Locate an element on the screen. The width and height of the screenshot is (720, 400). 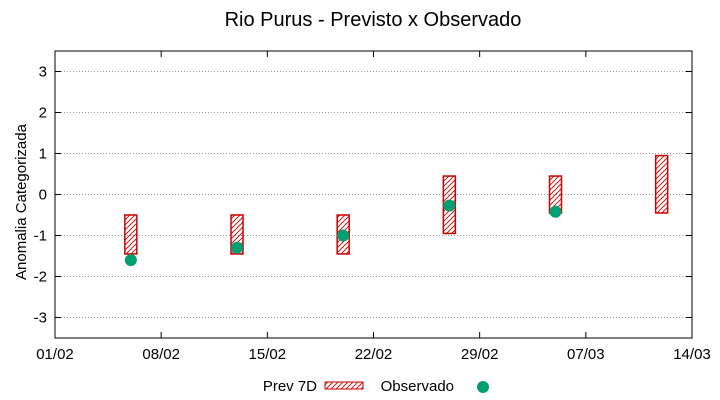
x-tick-label: 14/03 is located at coordinates (692, 354).